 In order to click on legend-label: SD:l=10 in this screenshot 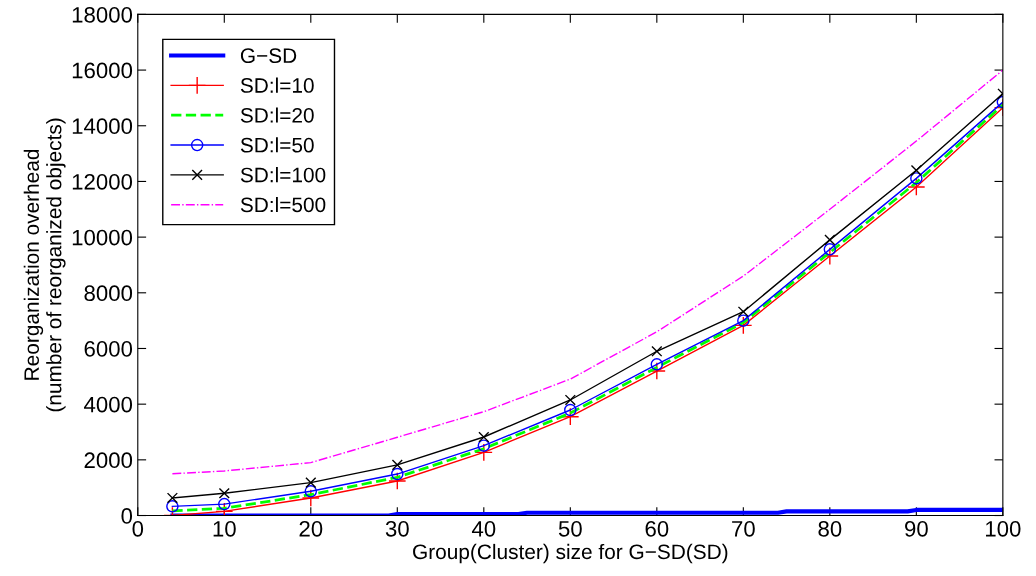, I will do `click(277, 85)`.